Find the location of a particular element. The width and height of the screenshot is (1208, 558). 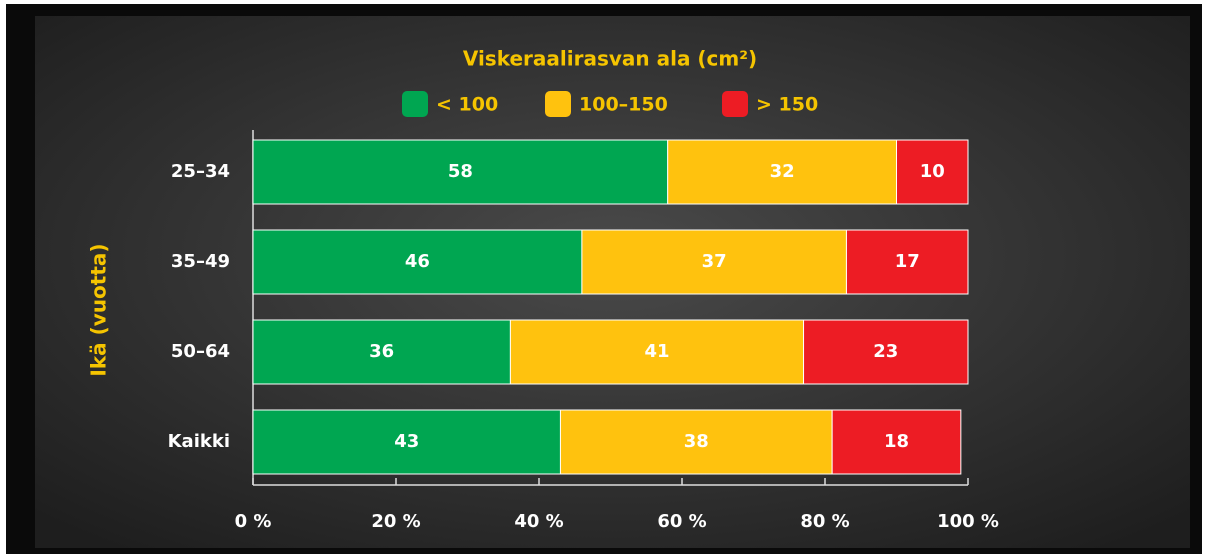

value-label: 10 is located at coordinates (932, 171).